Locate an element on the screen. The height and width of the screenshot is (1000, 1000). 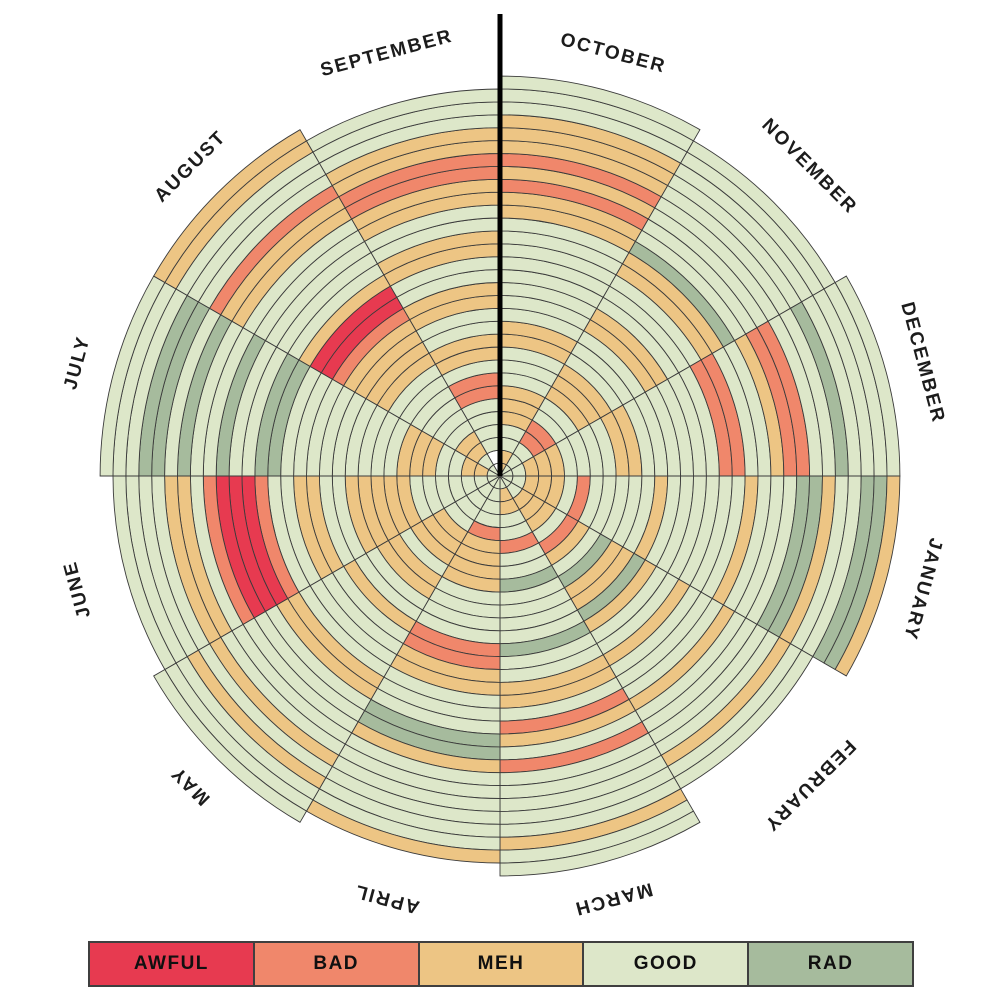
month-sector-october is located at coordinates (600, 276).